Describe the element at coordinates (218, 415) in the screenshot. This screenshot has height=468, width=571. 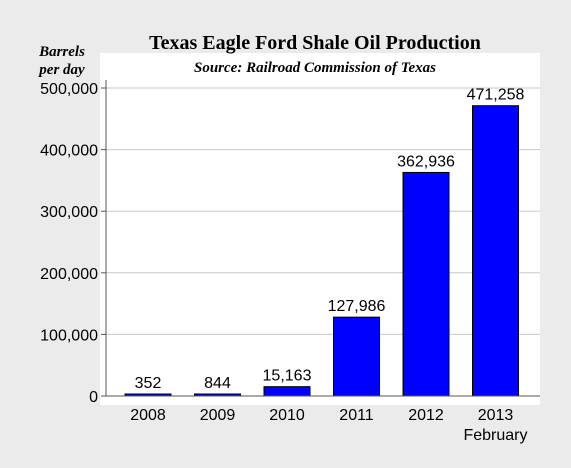
I see `x-tick-label-2009: 2009` at that location.